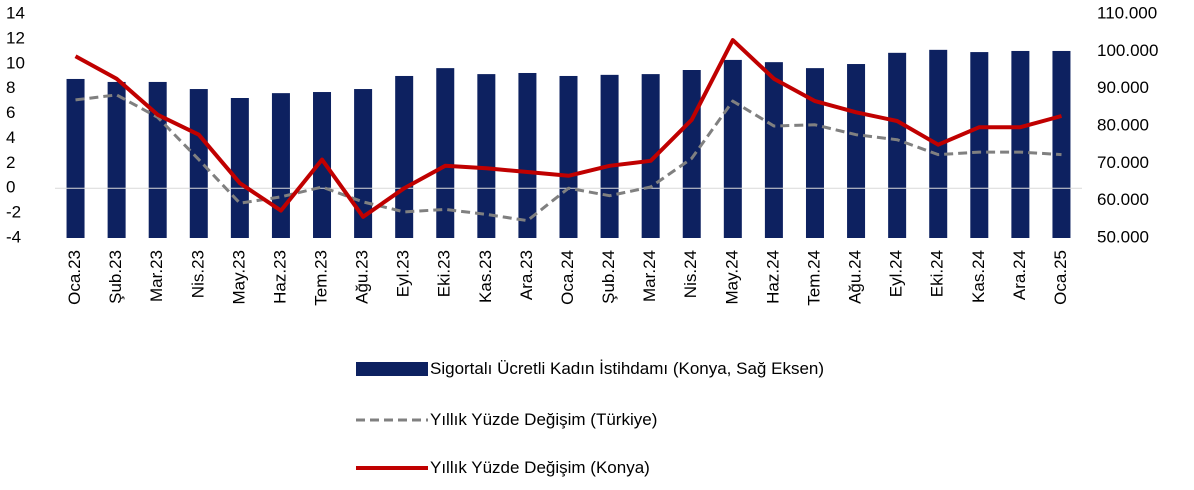  What do you see at coordinates (13, 236) in the screenshot?
I see `y-tick-label: -4` at bounding box center [13, 236].